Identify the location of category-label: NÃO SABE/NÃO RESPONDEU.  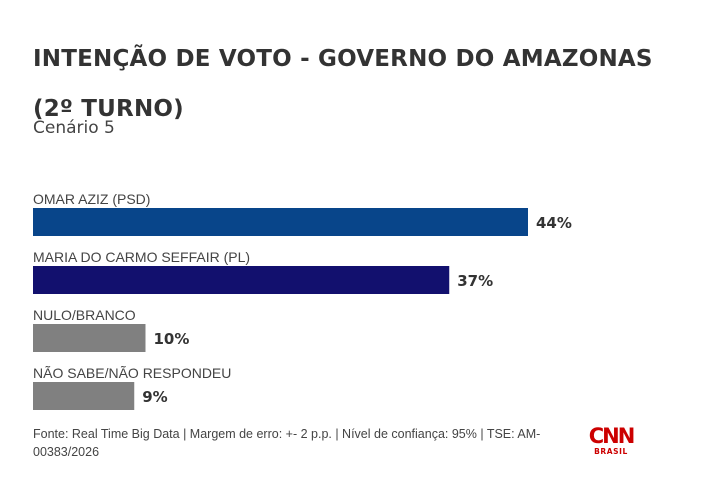
(132, 373).